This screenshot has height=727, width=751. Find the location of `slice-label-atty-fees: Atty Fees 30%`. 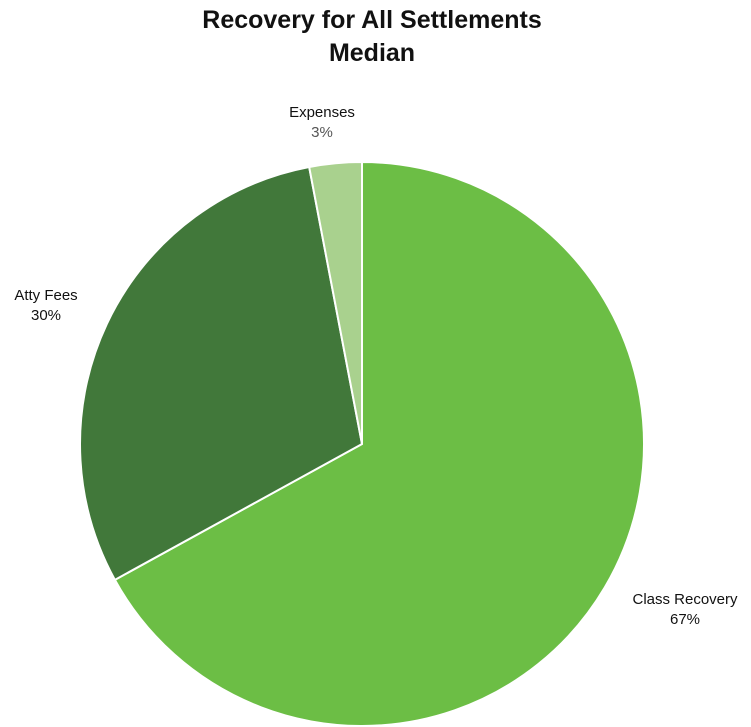

slice-label-atty-fees: Atty Fees 30% is located at coordinates (45, 306).